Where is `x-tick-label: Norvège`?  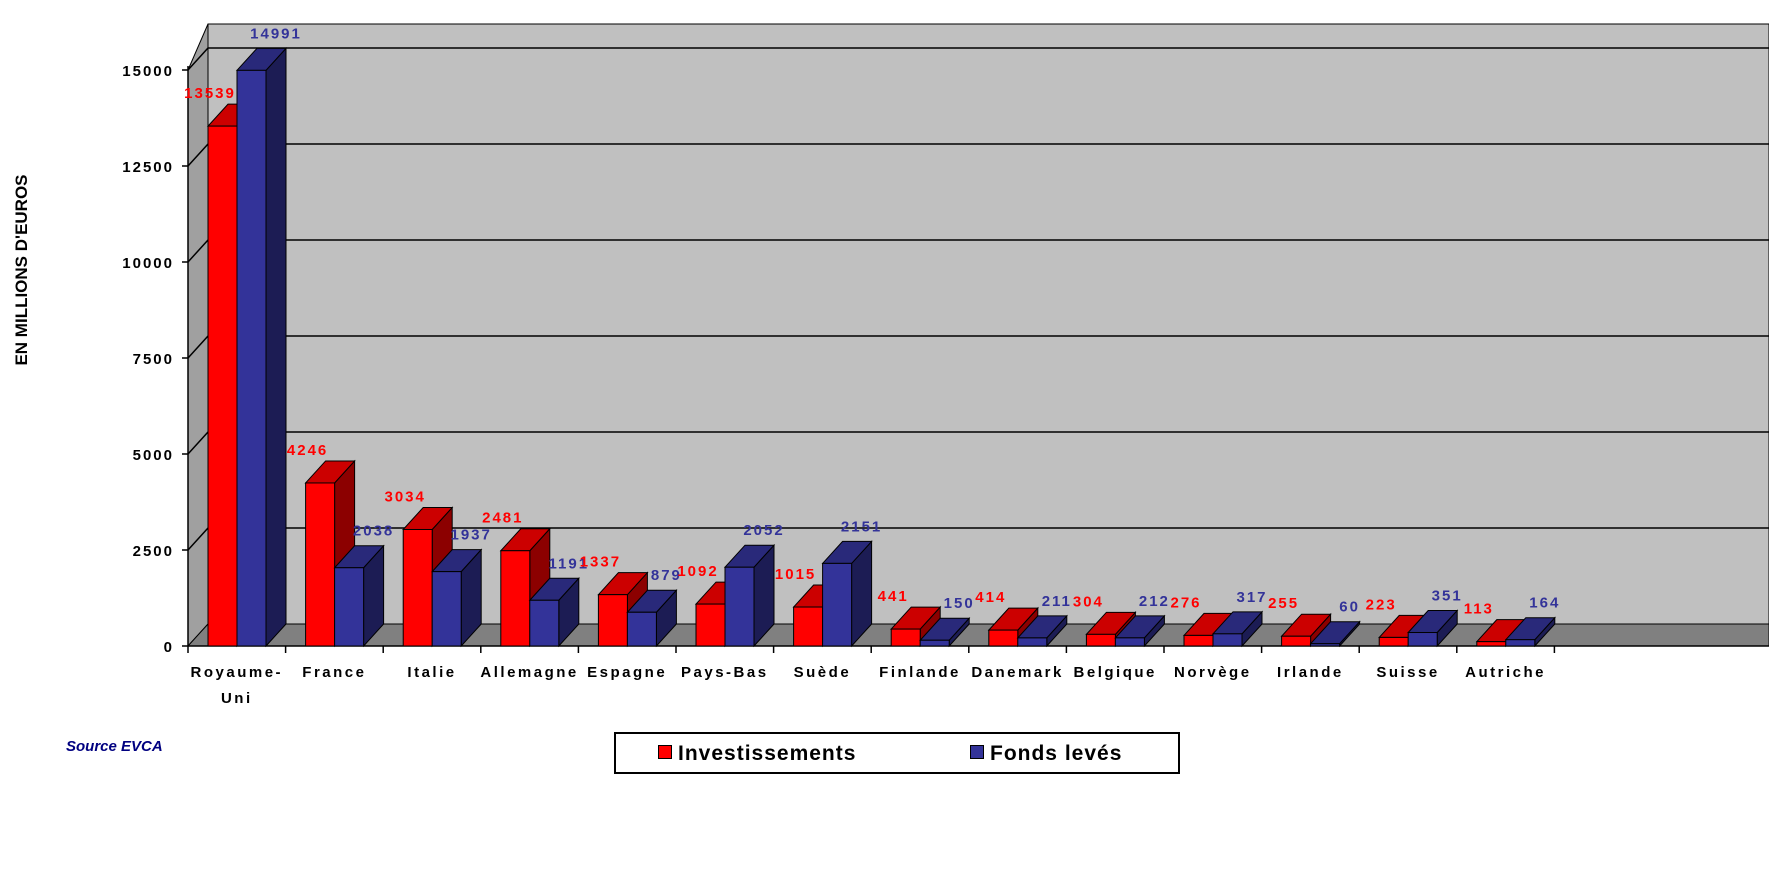
x-tick-label: Norvège is located at coordinates (1213, 672).